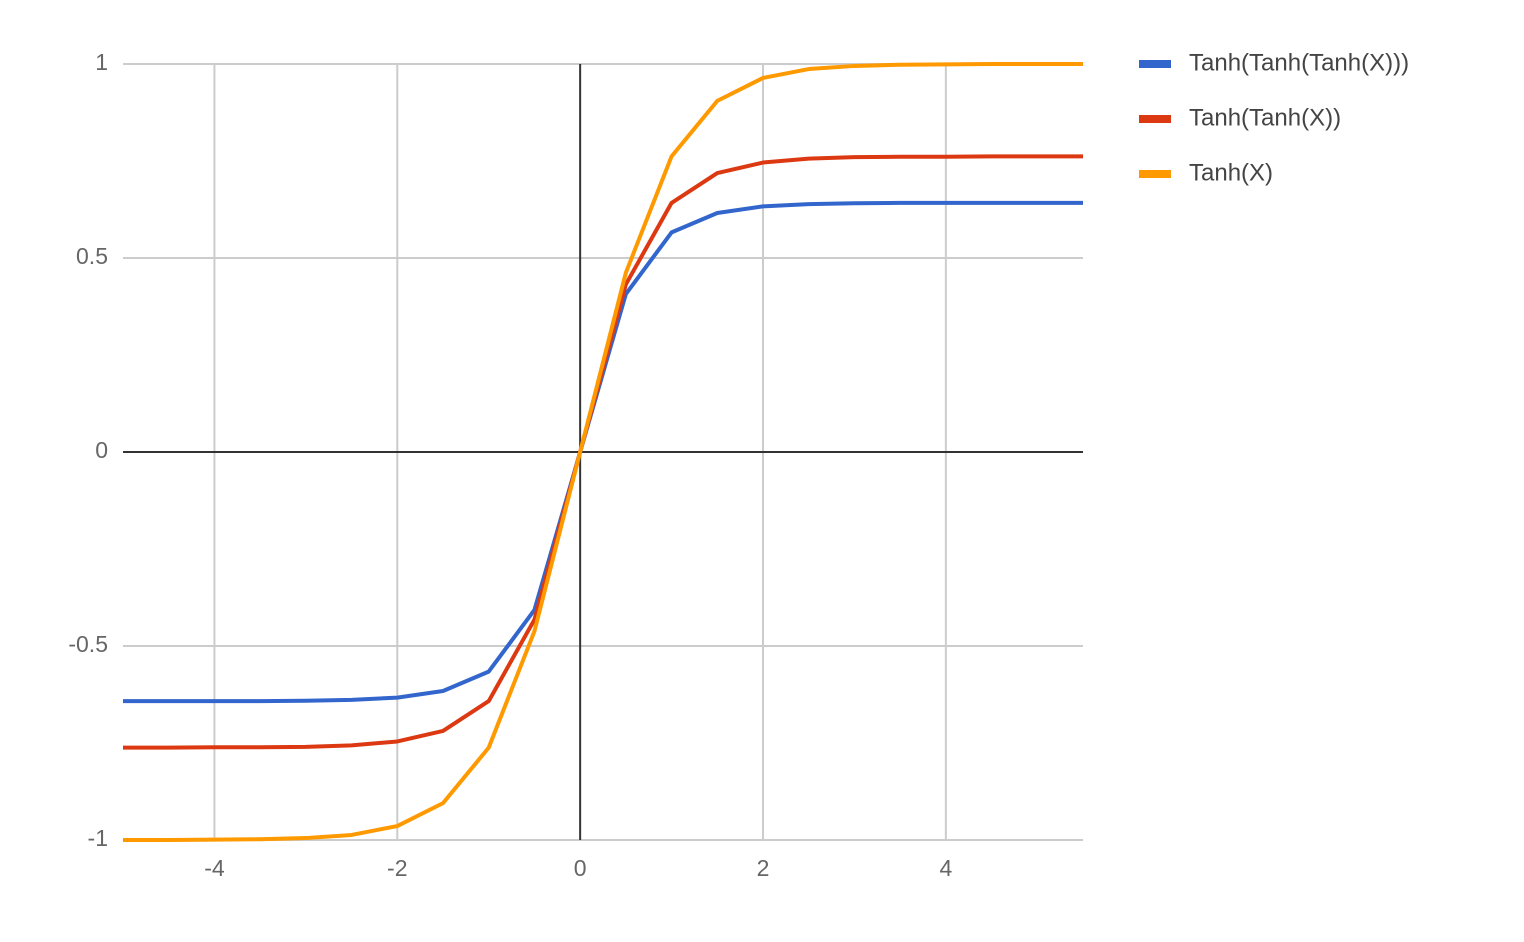  Describe the element at coordinates (1299, 62) in the screenshot. I see `legend-label: Tanh(Tanh(Tanh(X)))` at that location.